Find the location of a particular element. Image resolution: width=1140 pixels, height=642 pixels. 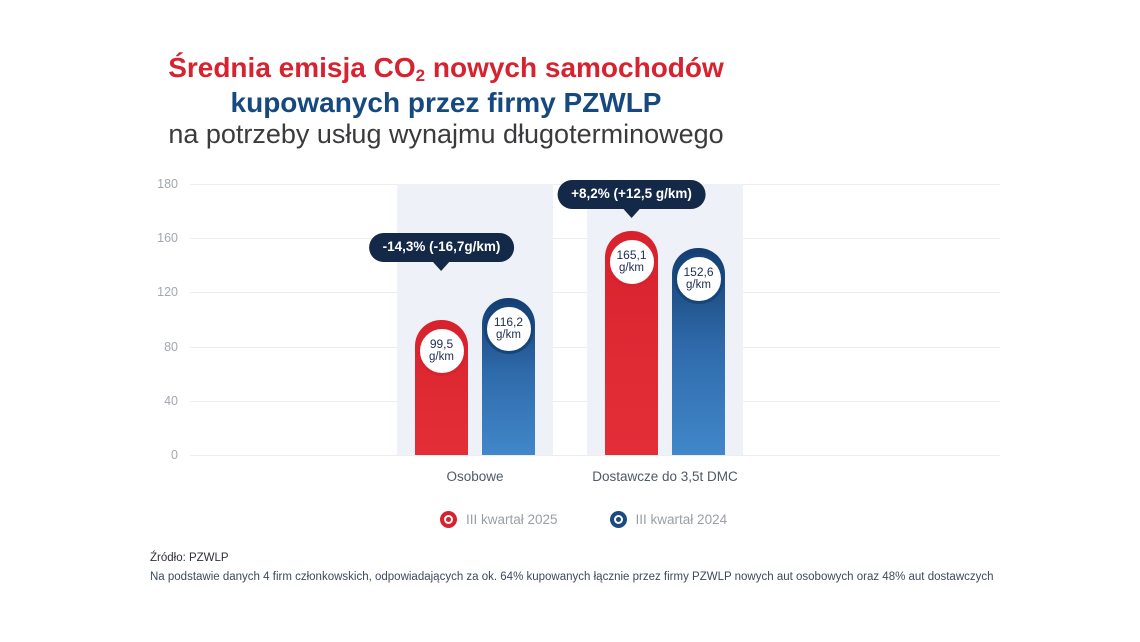

category-label: Osobowe is located at coordinates (475, 476).